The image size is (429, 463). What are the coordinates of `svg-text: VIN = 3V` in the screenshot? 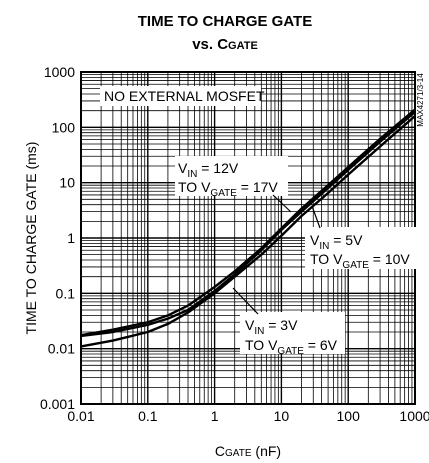 It's located at (271, 327).